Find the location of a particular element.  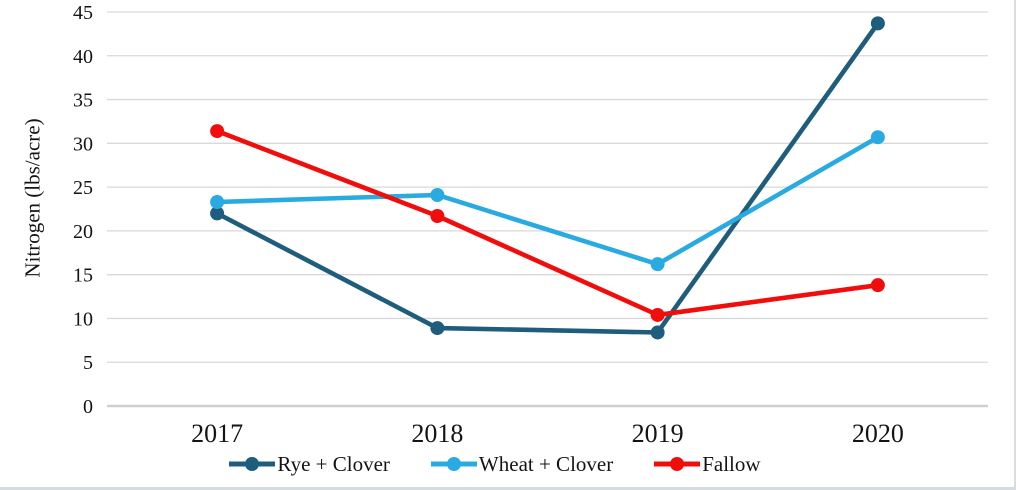

y-tick-label: 20 is located at coordinates (83, 232).